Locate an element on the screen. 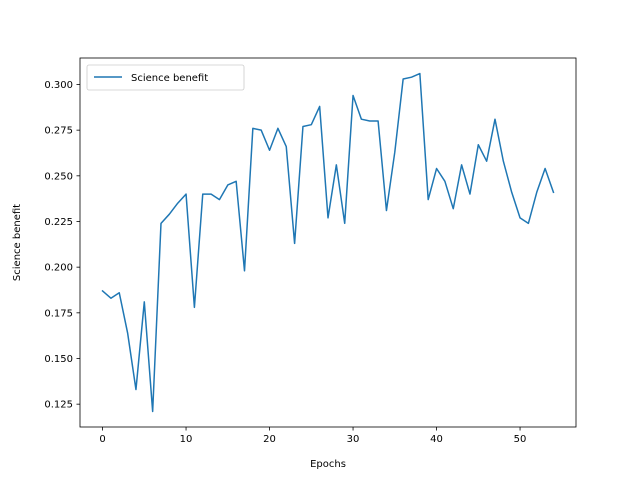  x-tick-label: 50 is located at coordinates (520, 439).